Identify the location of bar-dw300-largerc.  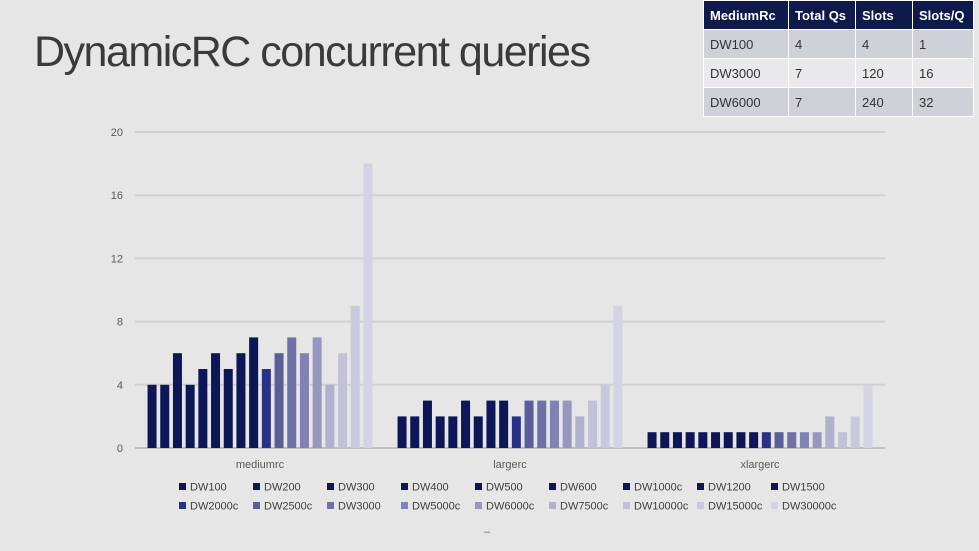
(427, 424).